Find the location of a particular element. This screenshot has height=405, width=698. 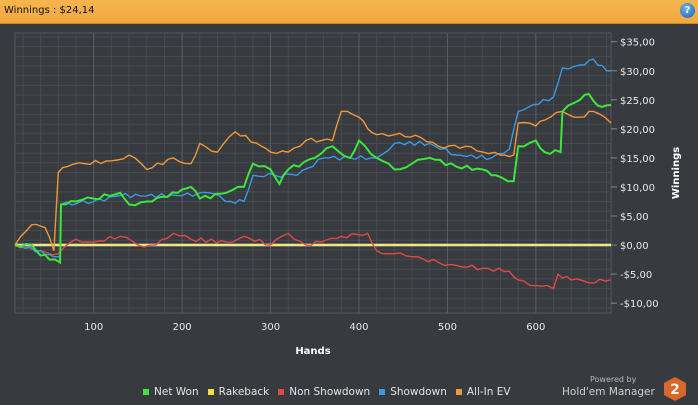

y-tick-label: $25,00 is located at coordinates (637, 101).